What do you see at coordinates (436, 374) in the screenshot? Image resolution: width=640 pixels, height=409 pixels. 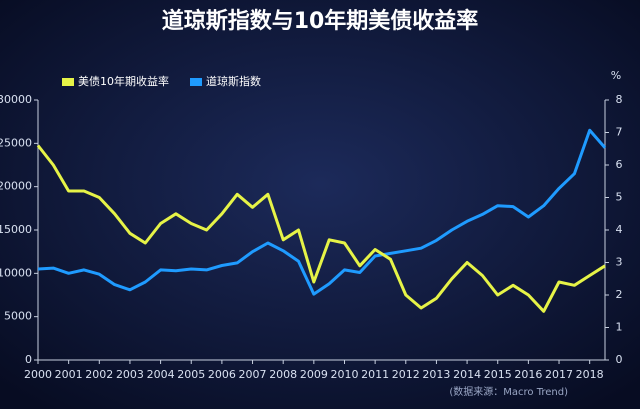 I see `x-tick-label: 2013` at bounding box center [436, 374].